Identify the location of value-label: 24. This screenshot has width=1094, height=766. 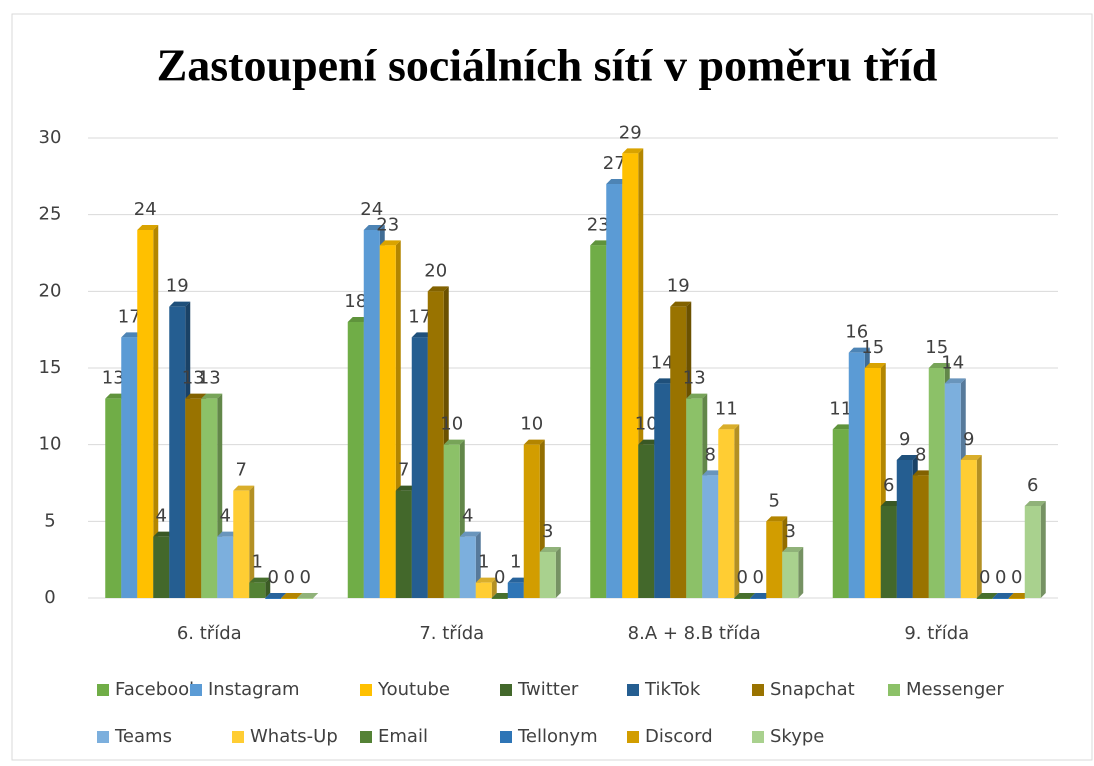
(145, 209).